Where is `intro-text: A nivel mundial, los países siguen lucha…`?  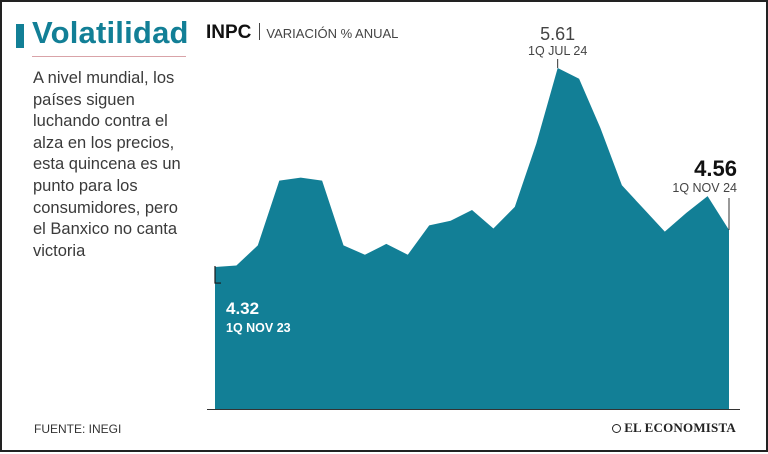 intro-text: A nivel mundial, los países siguen lucha… is located at coordinates (107, 164).